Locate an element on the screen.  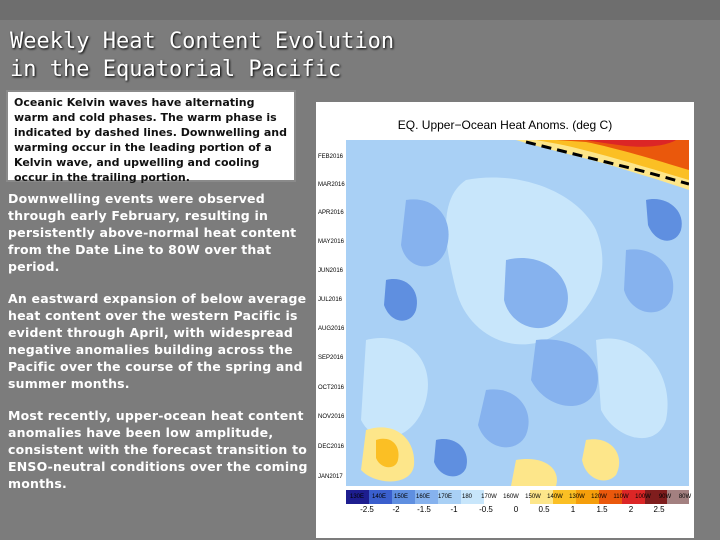
colorbar is located at coordinates (517, 497).